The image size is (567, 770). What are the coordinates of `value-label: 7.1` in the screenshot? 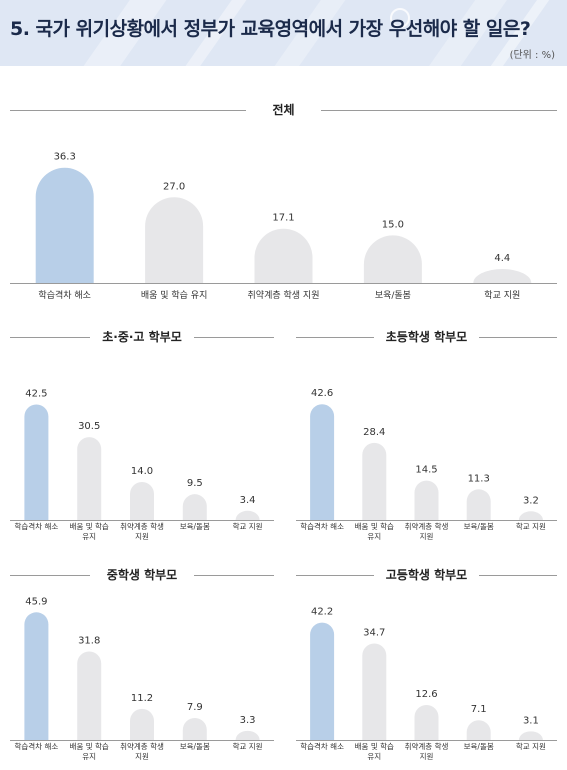 It's located at (479, 709).